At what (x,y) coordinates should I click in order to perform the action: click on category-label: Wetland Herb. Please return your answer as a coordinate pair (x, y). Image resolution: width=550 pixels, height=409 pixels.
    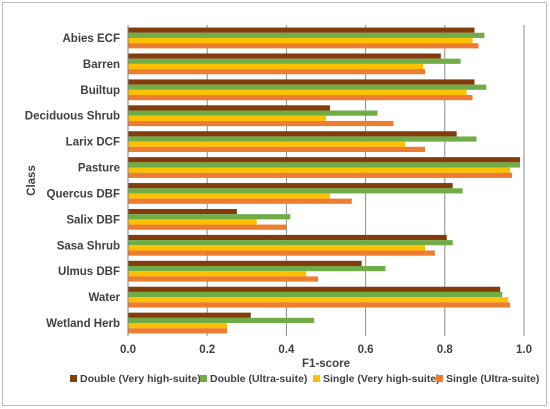
    Looking at the image, I should click on (83, 324).